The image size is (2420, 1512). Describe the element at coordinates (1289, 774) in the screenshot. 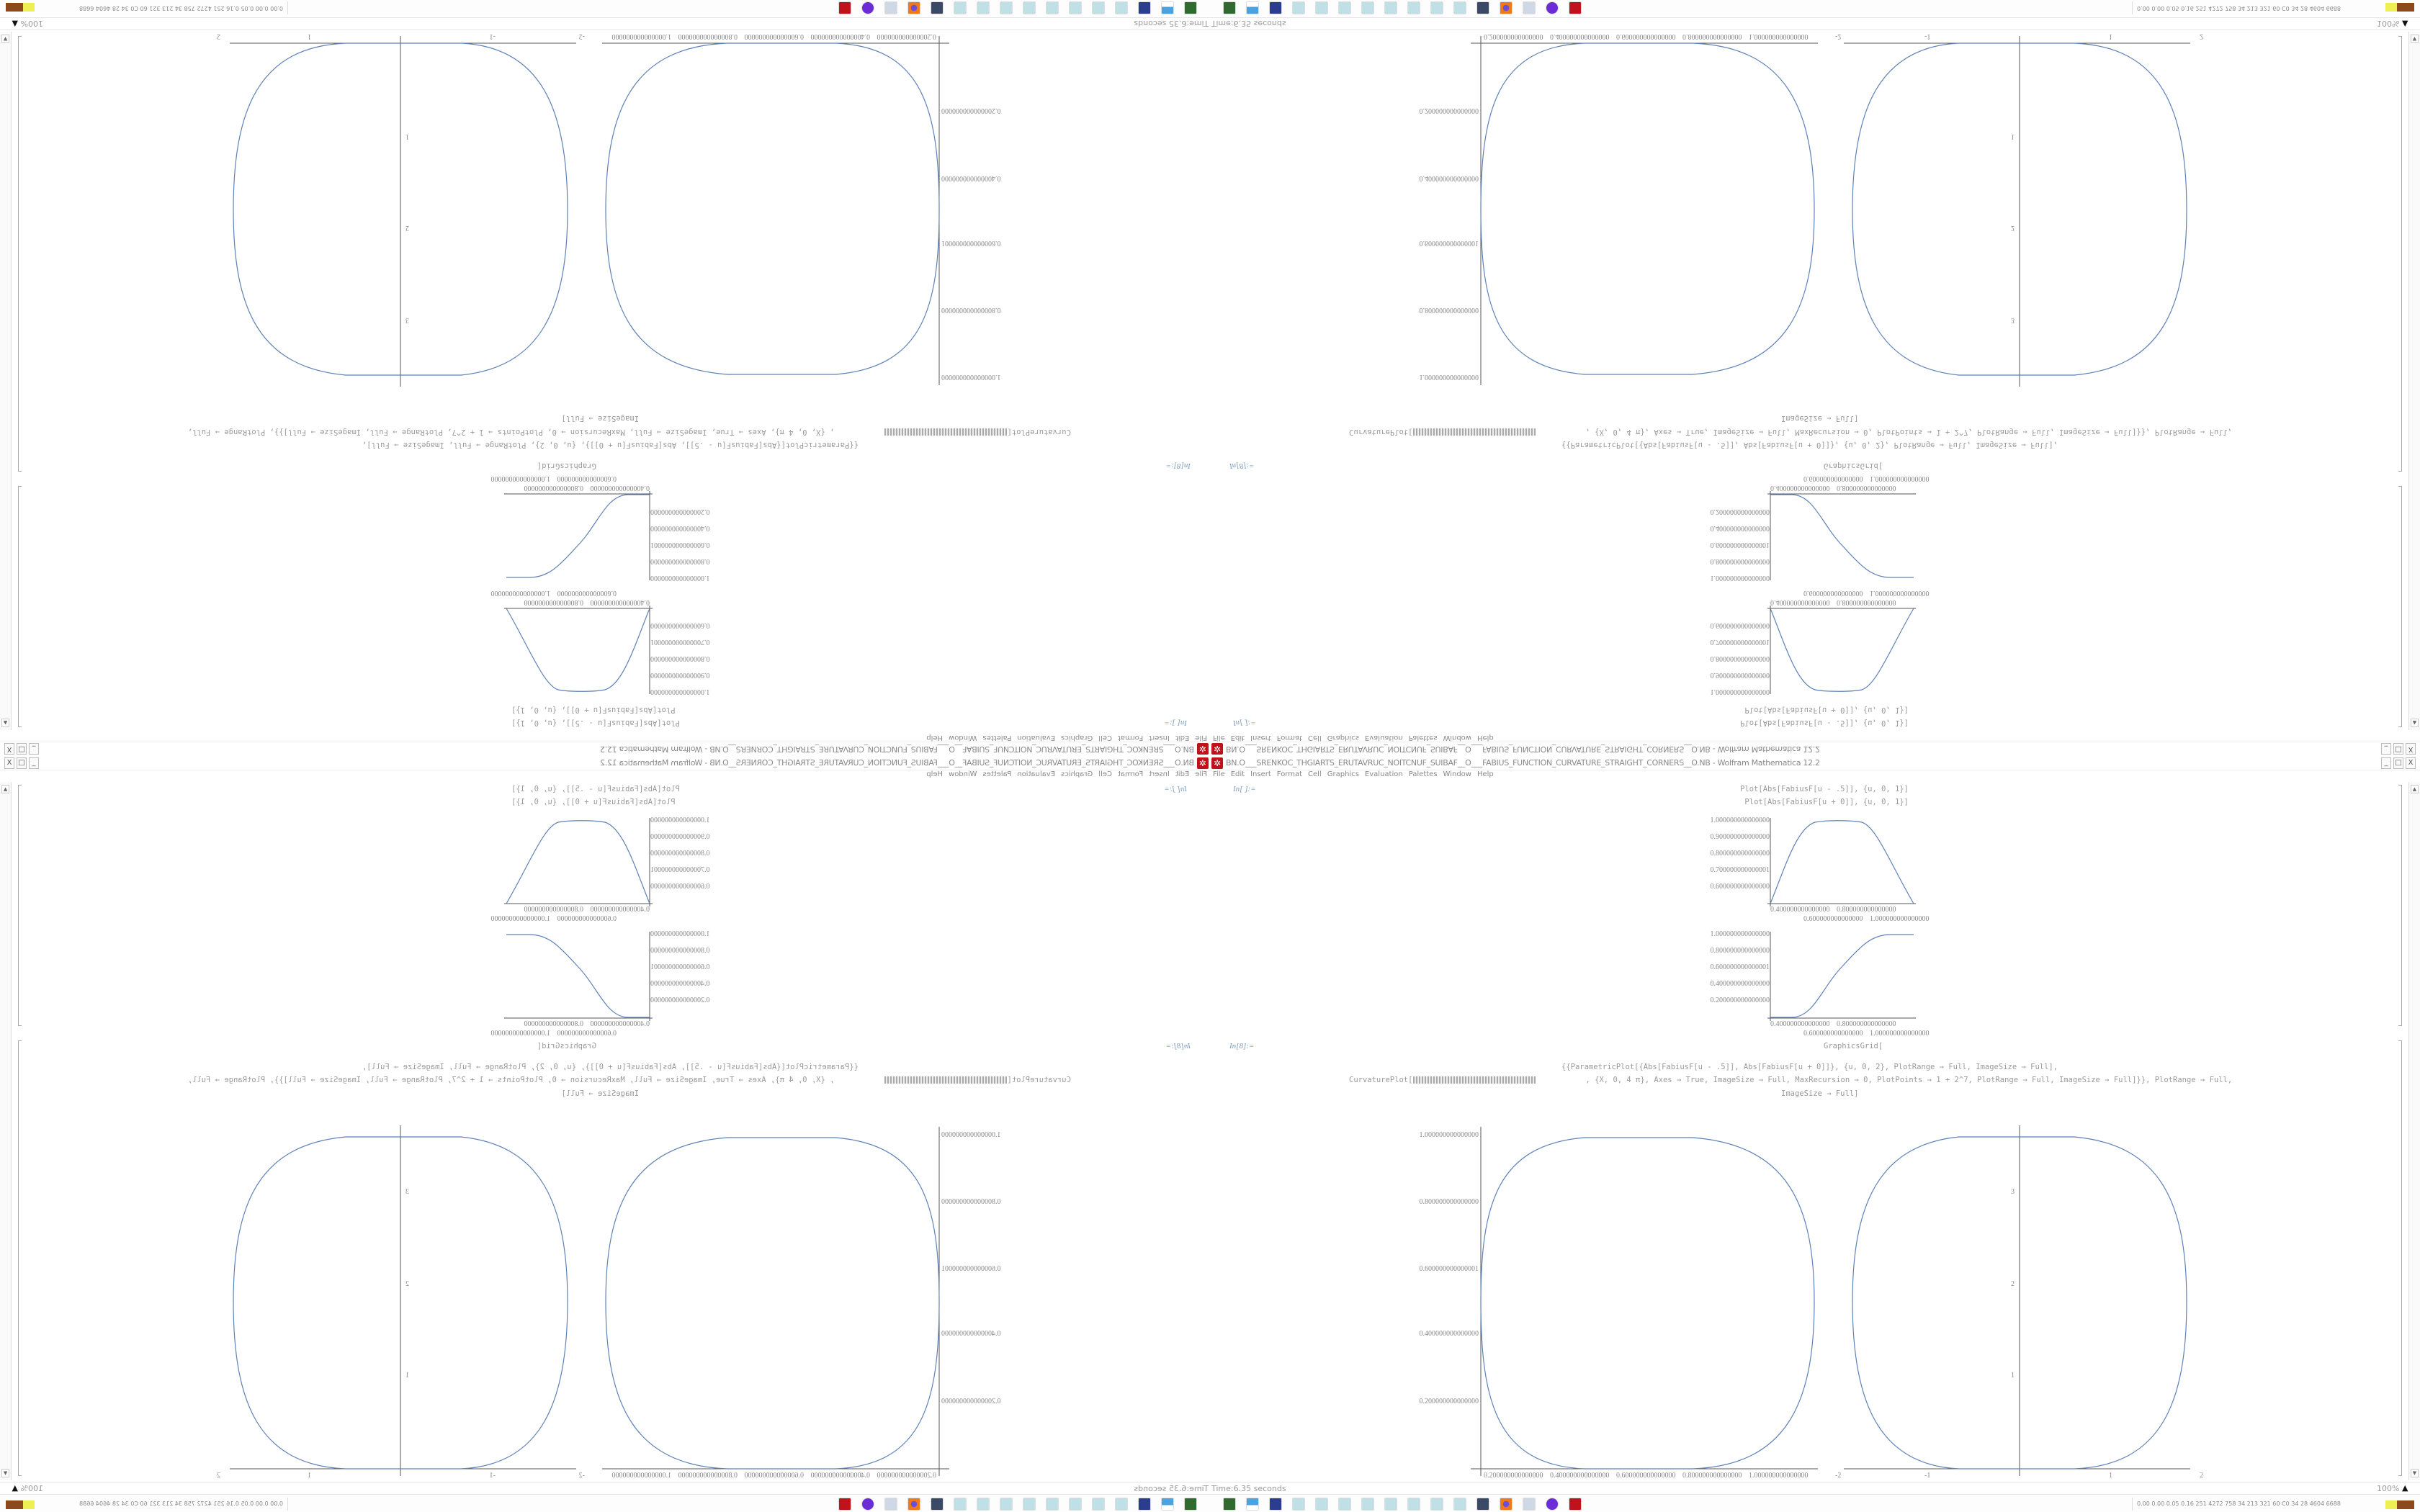

I see `menu-format: Format` at that location.